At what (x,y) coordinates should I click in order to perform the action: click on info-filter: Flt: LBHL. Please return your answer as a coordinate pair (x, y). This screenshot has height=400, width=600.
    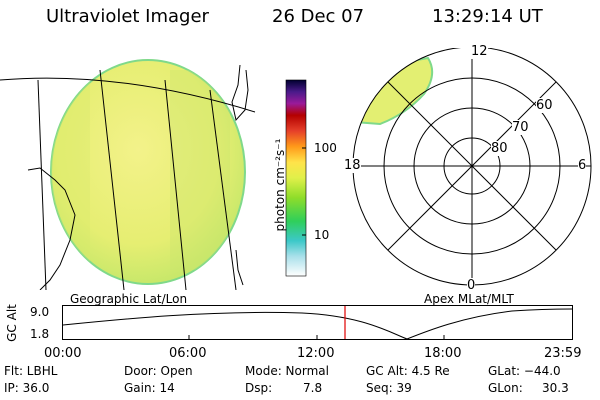
    Looking at the image, I should click on (31, 371).